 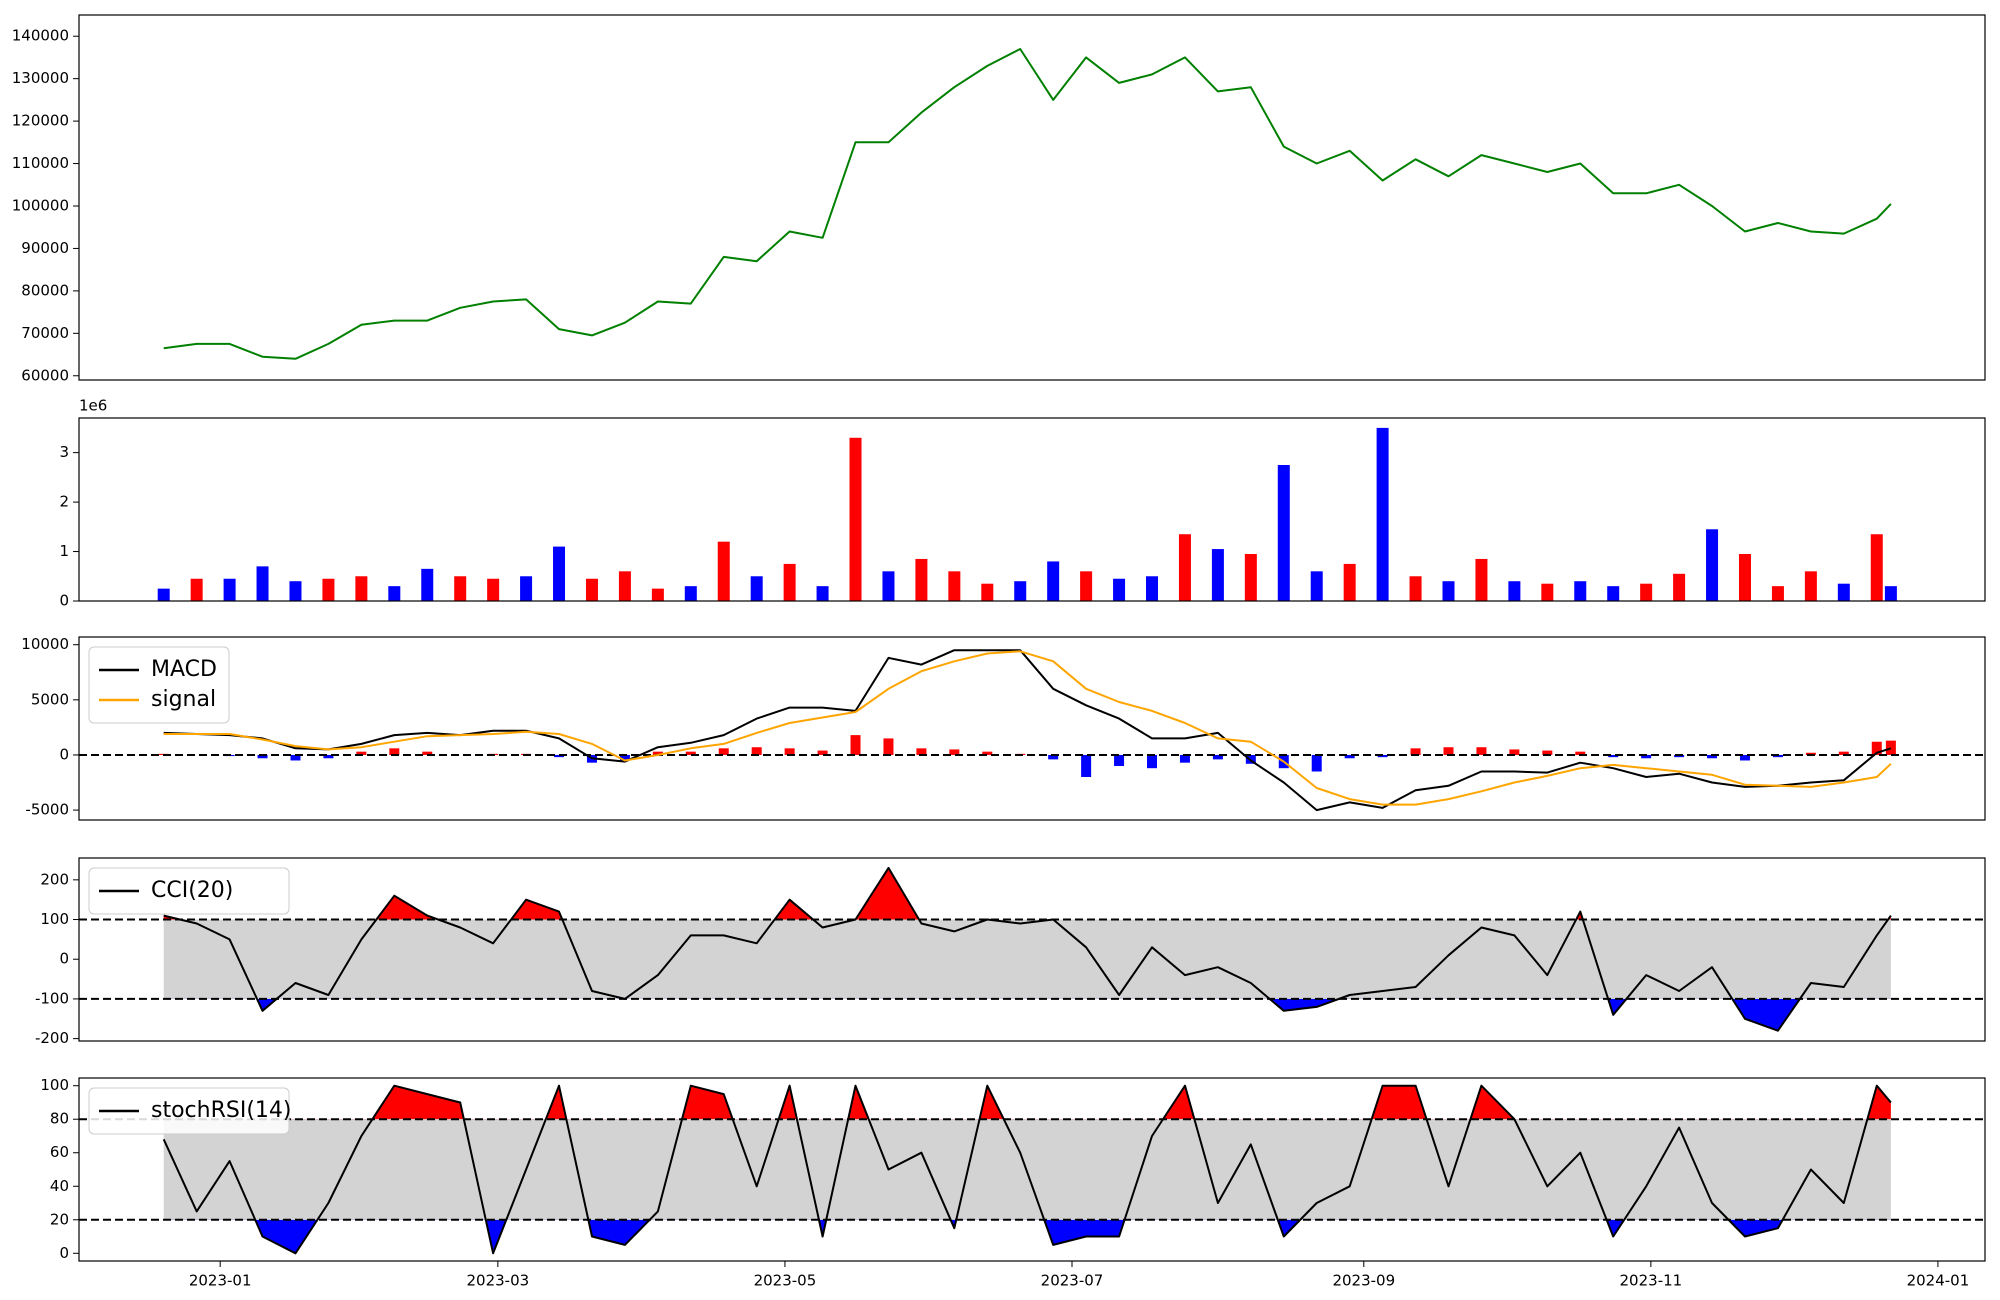 I want to click on offset-label: 1e6, so click(x=93, y=406).